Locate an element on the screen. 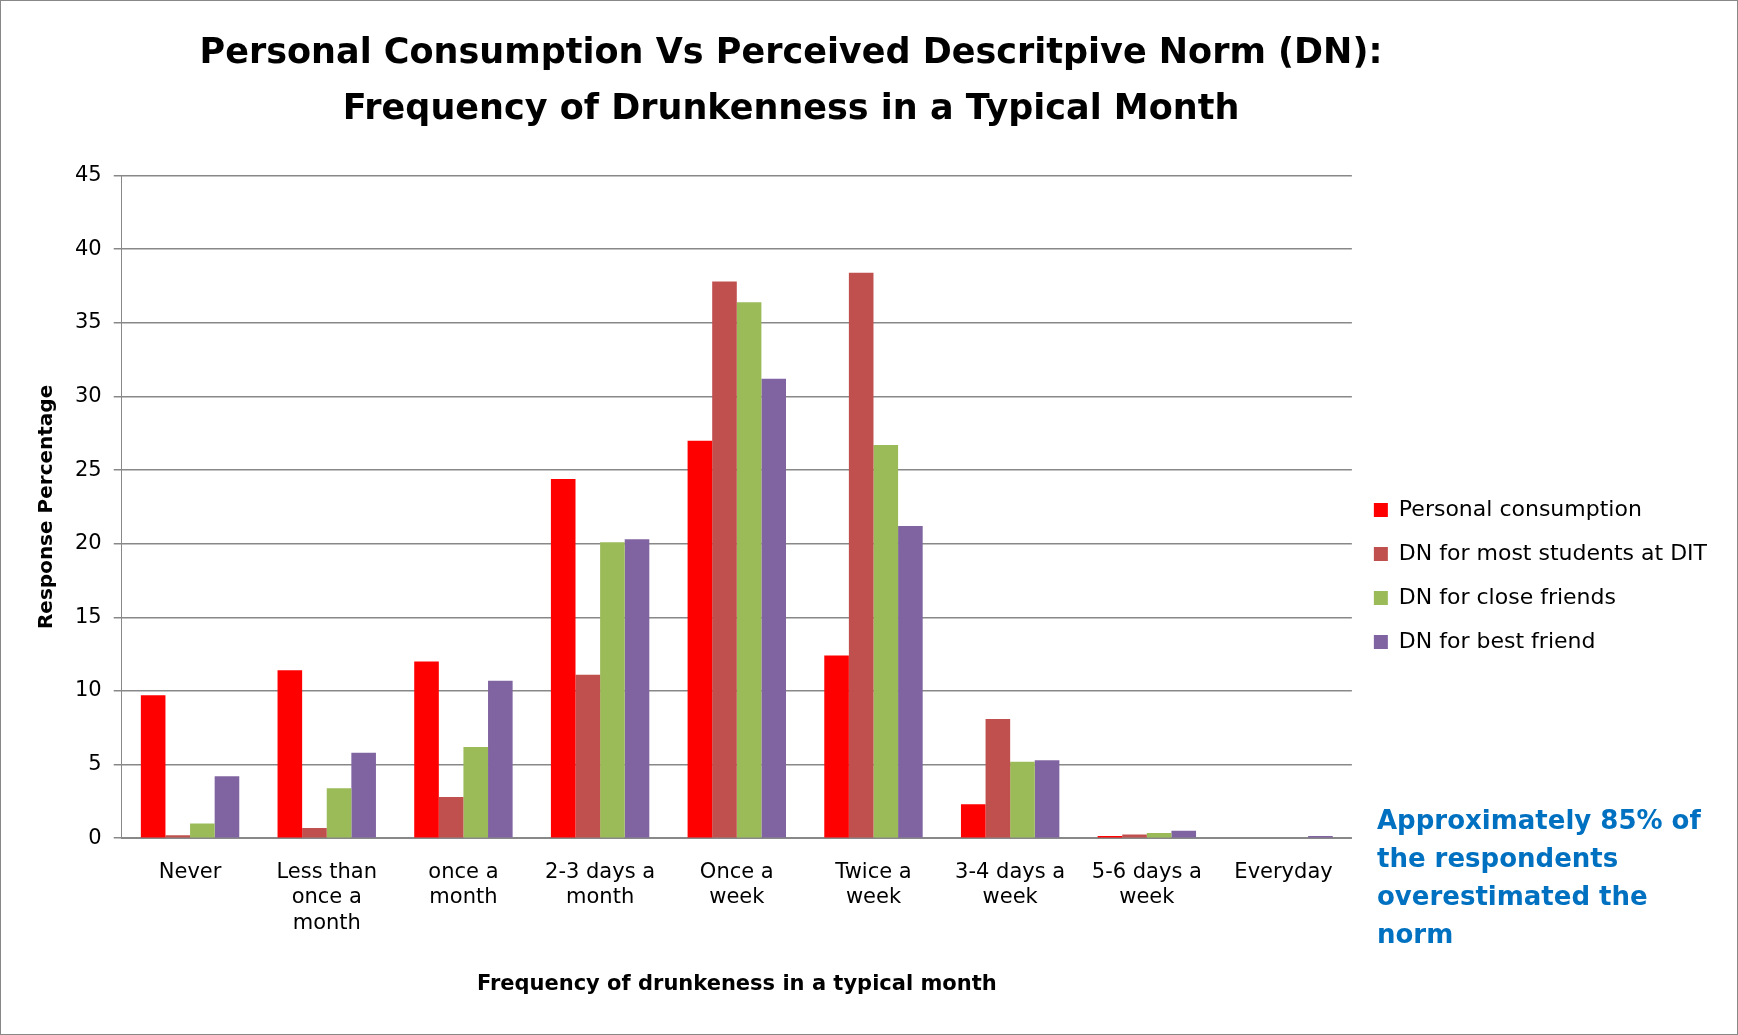 This screenshot has height=1035, width=1738. y-tick-label: 45 is located at coordinates (88, 174).